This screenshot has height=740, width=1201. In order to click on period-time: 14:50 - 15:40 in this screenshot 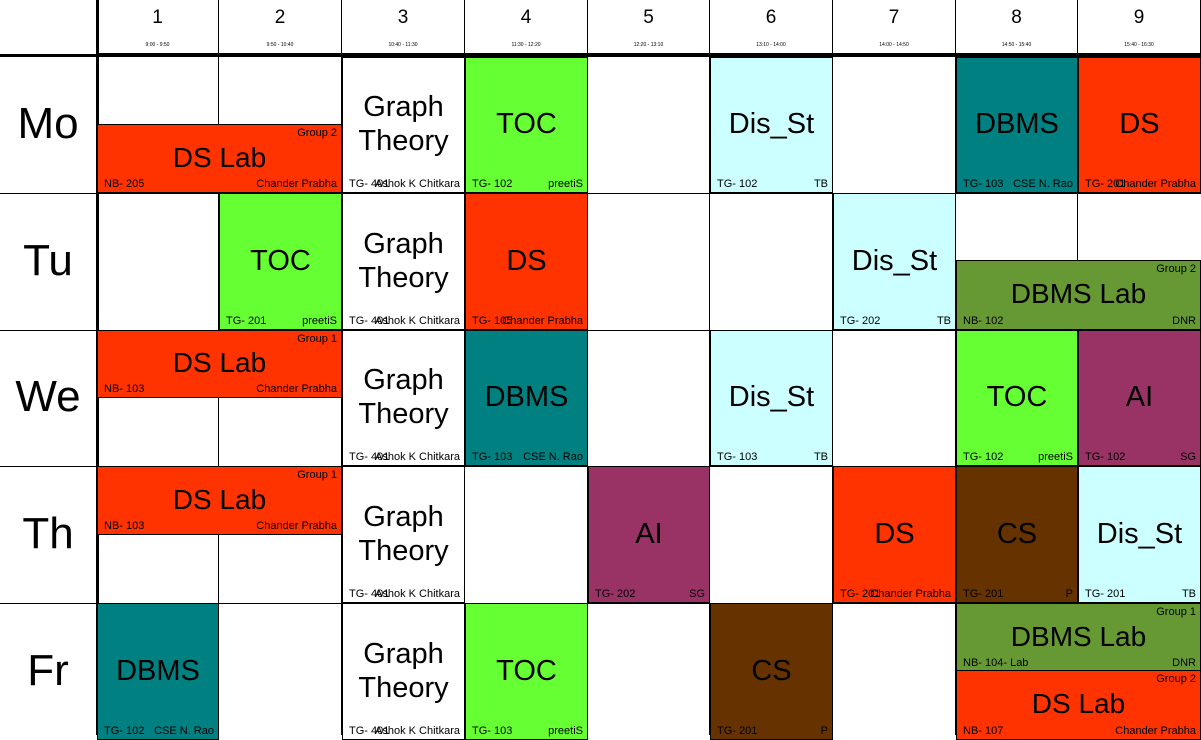, I will do `click(1016, 45)`.